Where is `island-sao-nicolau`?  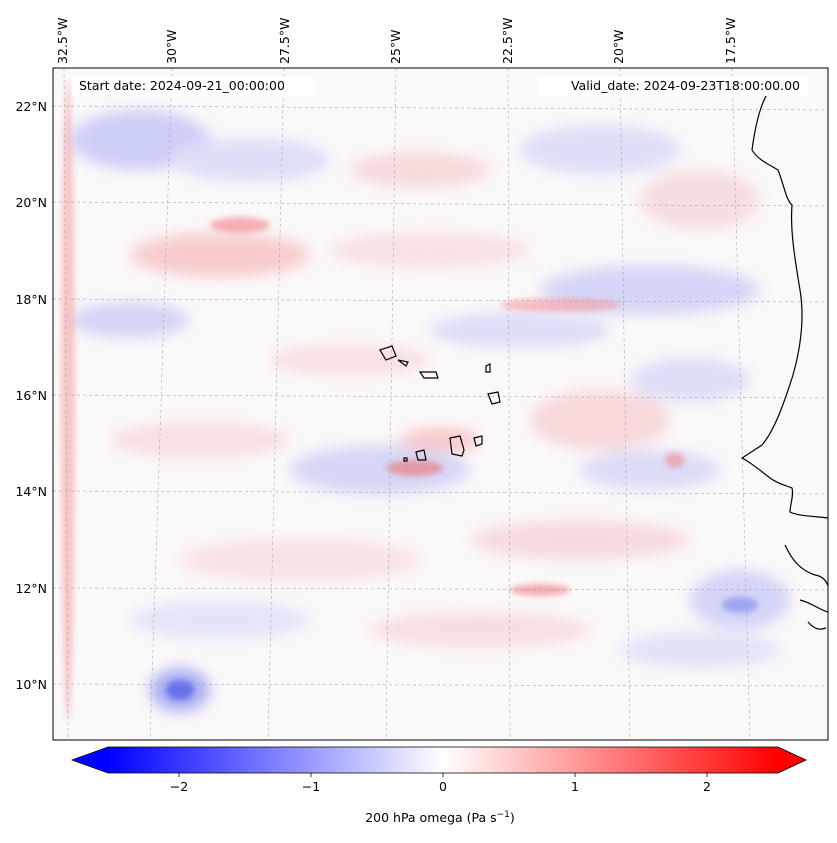 island-sao-nicolau is located at coordinates (428, 375).